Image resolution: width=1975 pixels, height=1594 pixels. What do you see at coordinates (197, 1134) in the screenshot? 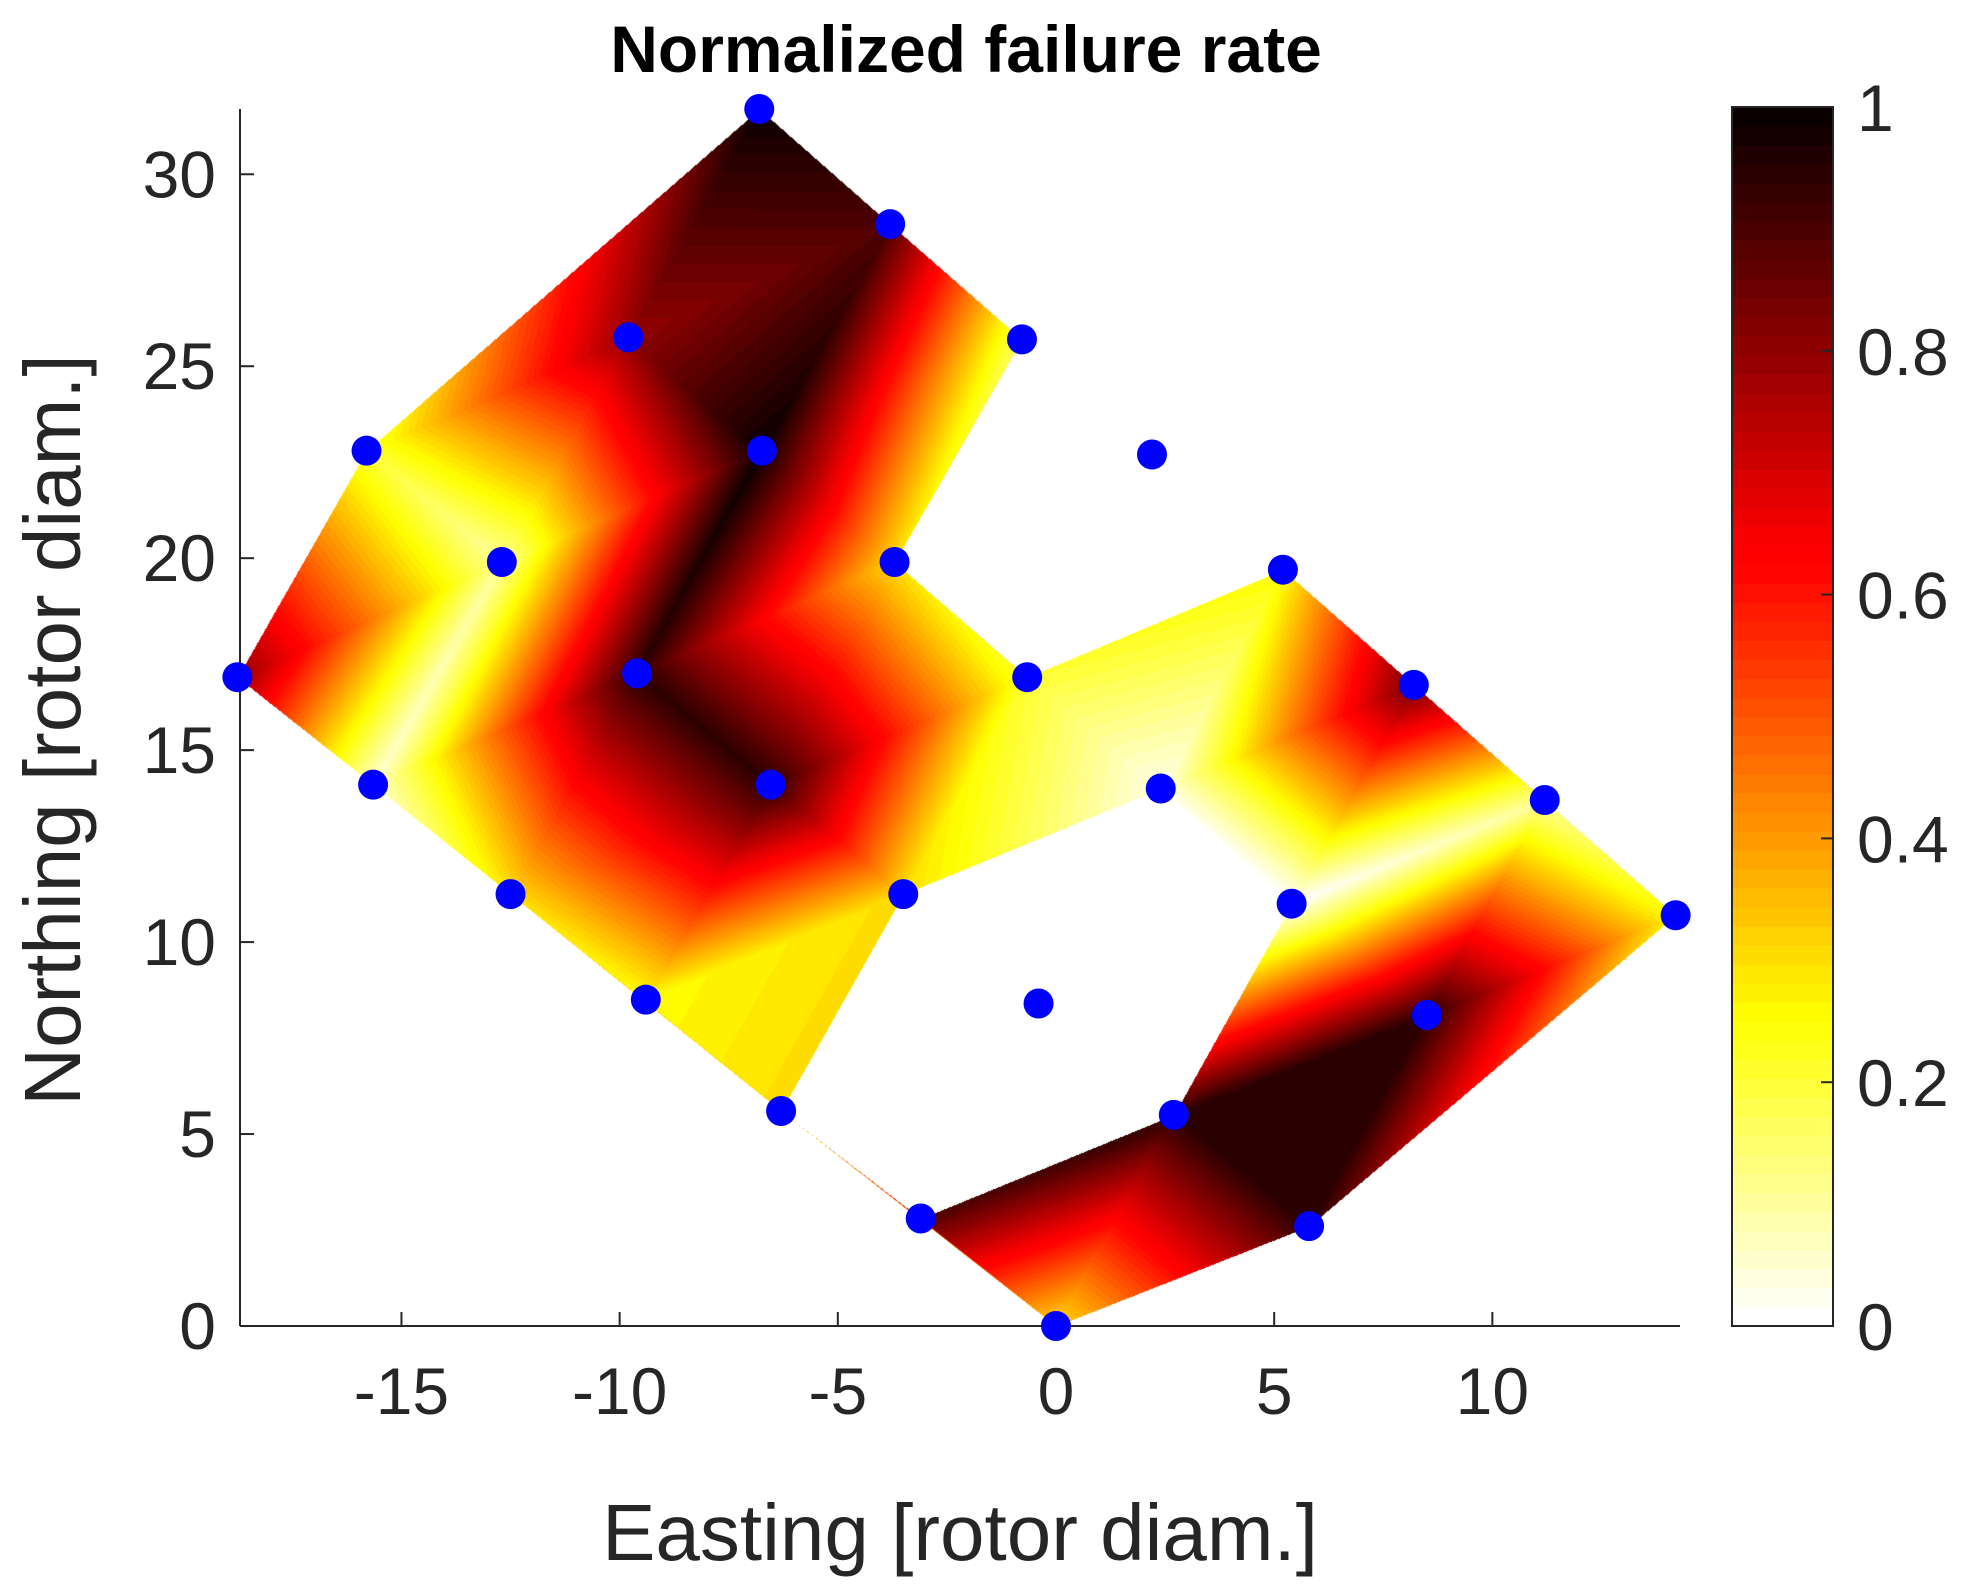
I see `y-tick-label: 5` at bounding box center [197, 1134].